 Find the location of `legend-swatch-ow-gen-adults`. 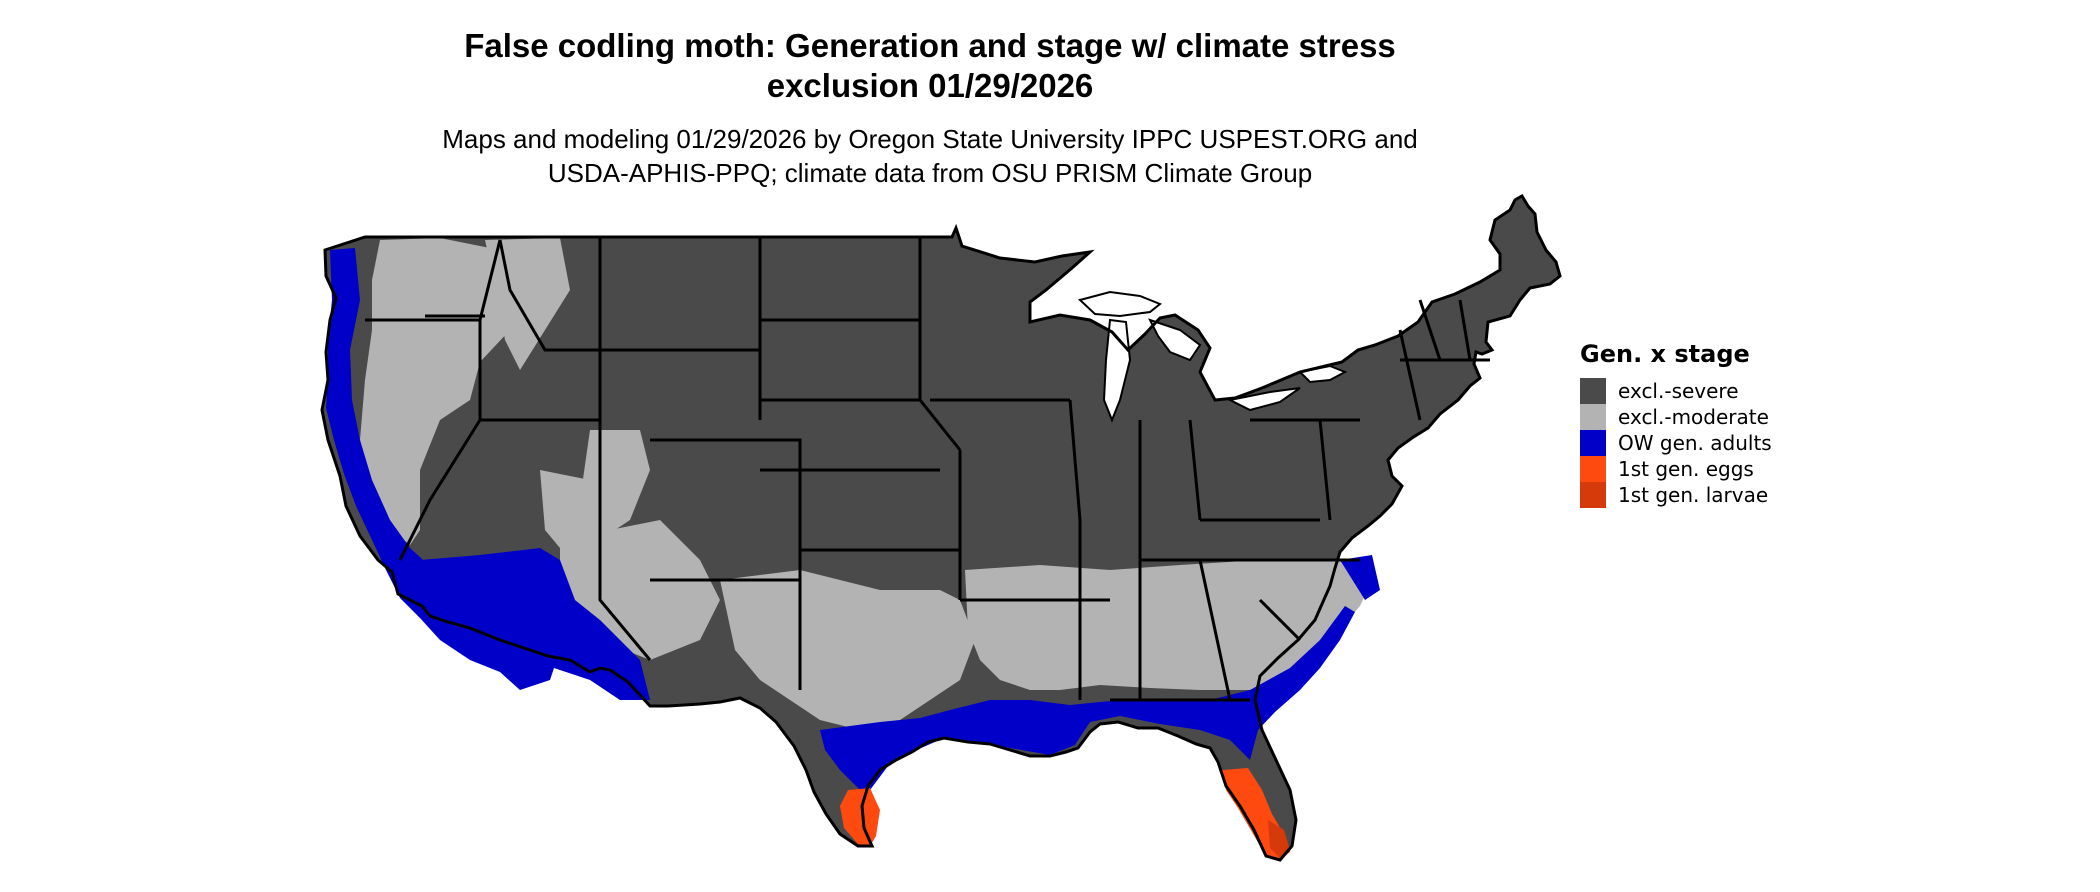

legend-swatch-ow-gen-adults is located at coordinates (1593, 443).